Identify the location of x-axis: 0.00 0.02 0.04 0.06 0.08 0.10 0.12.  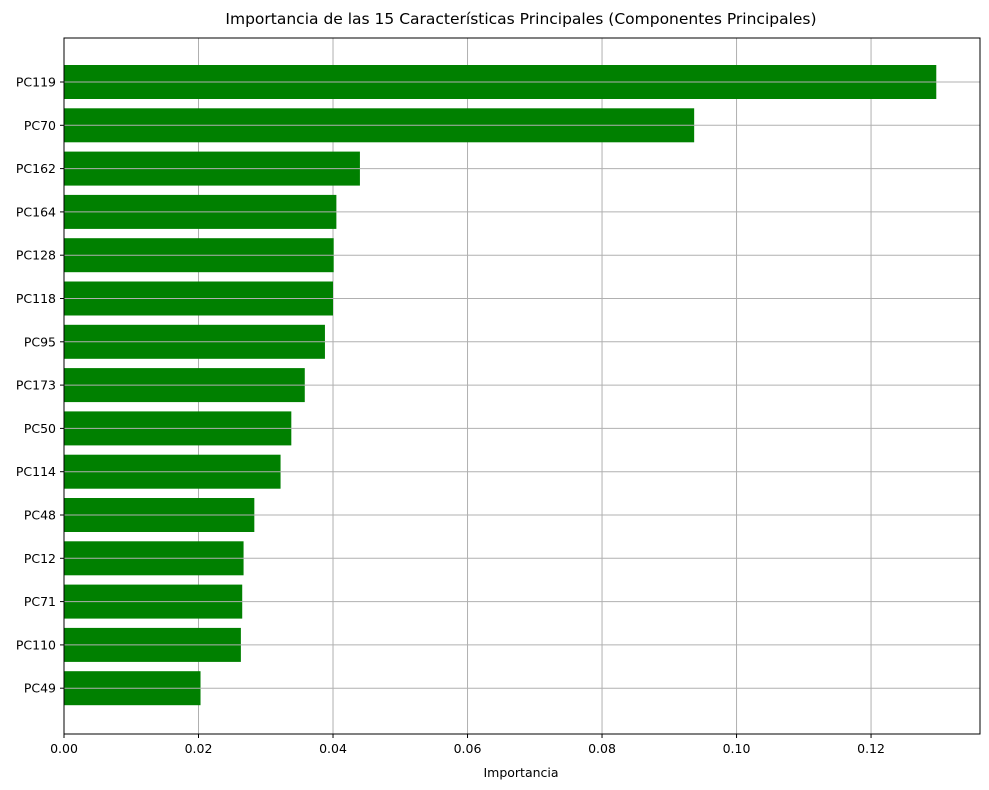
(467, 745).